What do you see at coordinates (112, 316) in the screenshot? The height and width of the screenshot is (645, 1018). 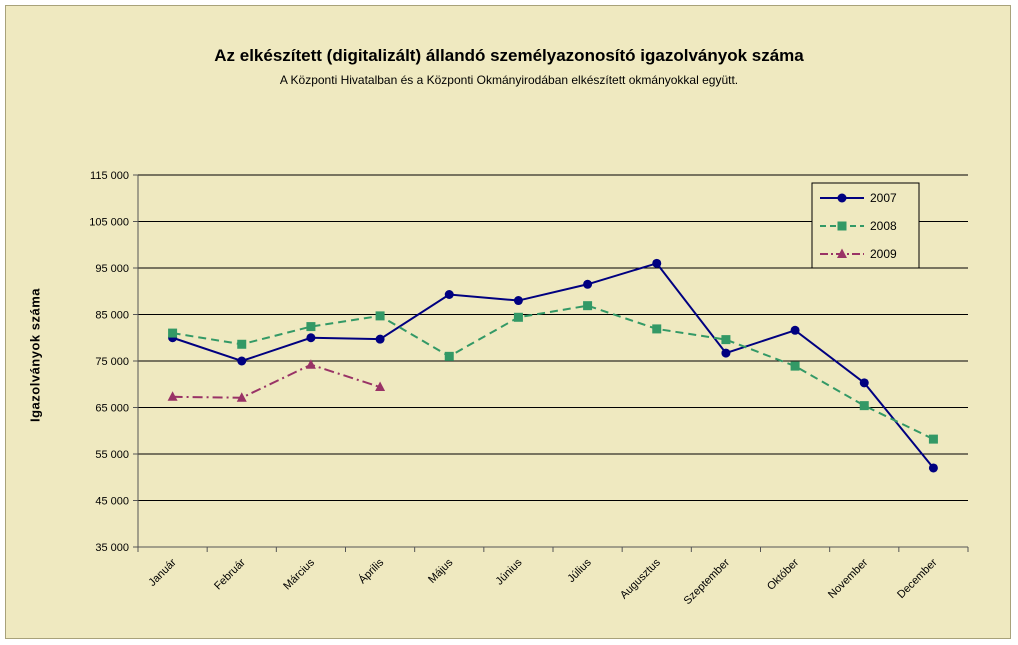 I see `y-tick-label: 85 000` at bounding box center [112, 316].